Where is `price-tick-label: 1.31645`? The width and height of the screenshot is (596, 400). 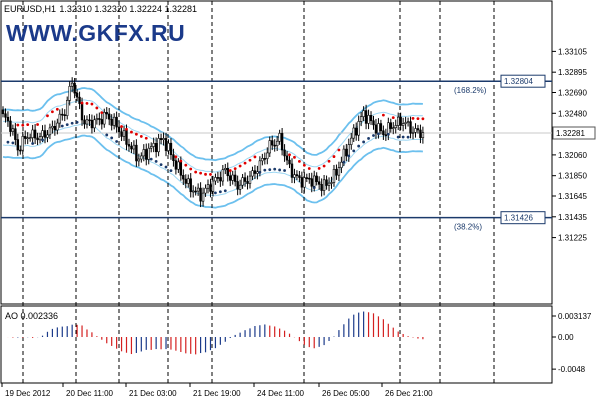 price-tick-label: 1.31645 is located at coordinates (572, 196).